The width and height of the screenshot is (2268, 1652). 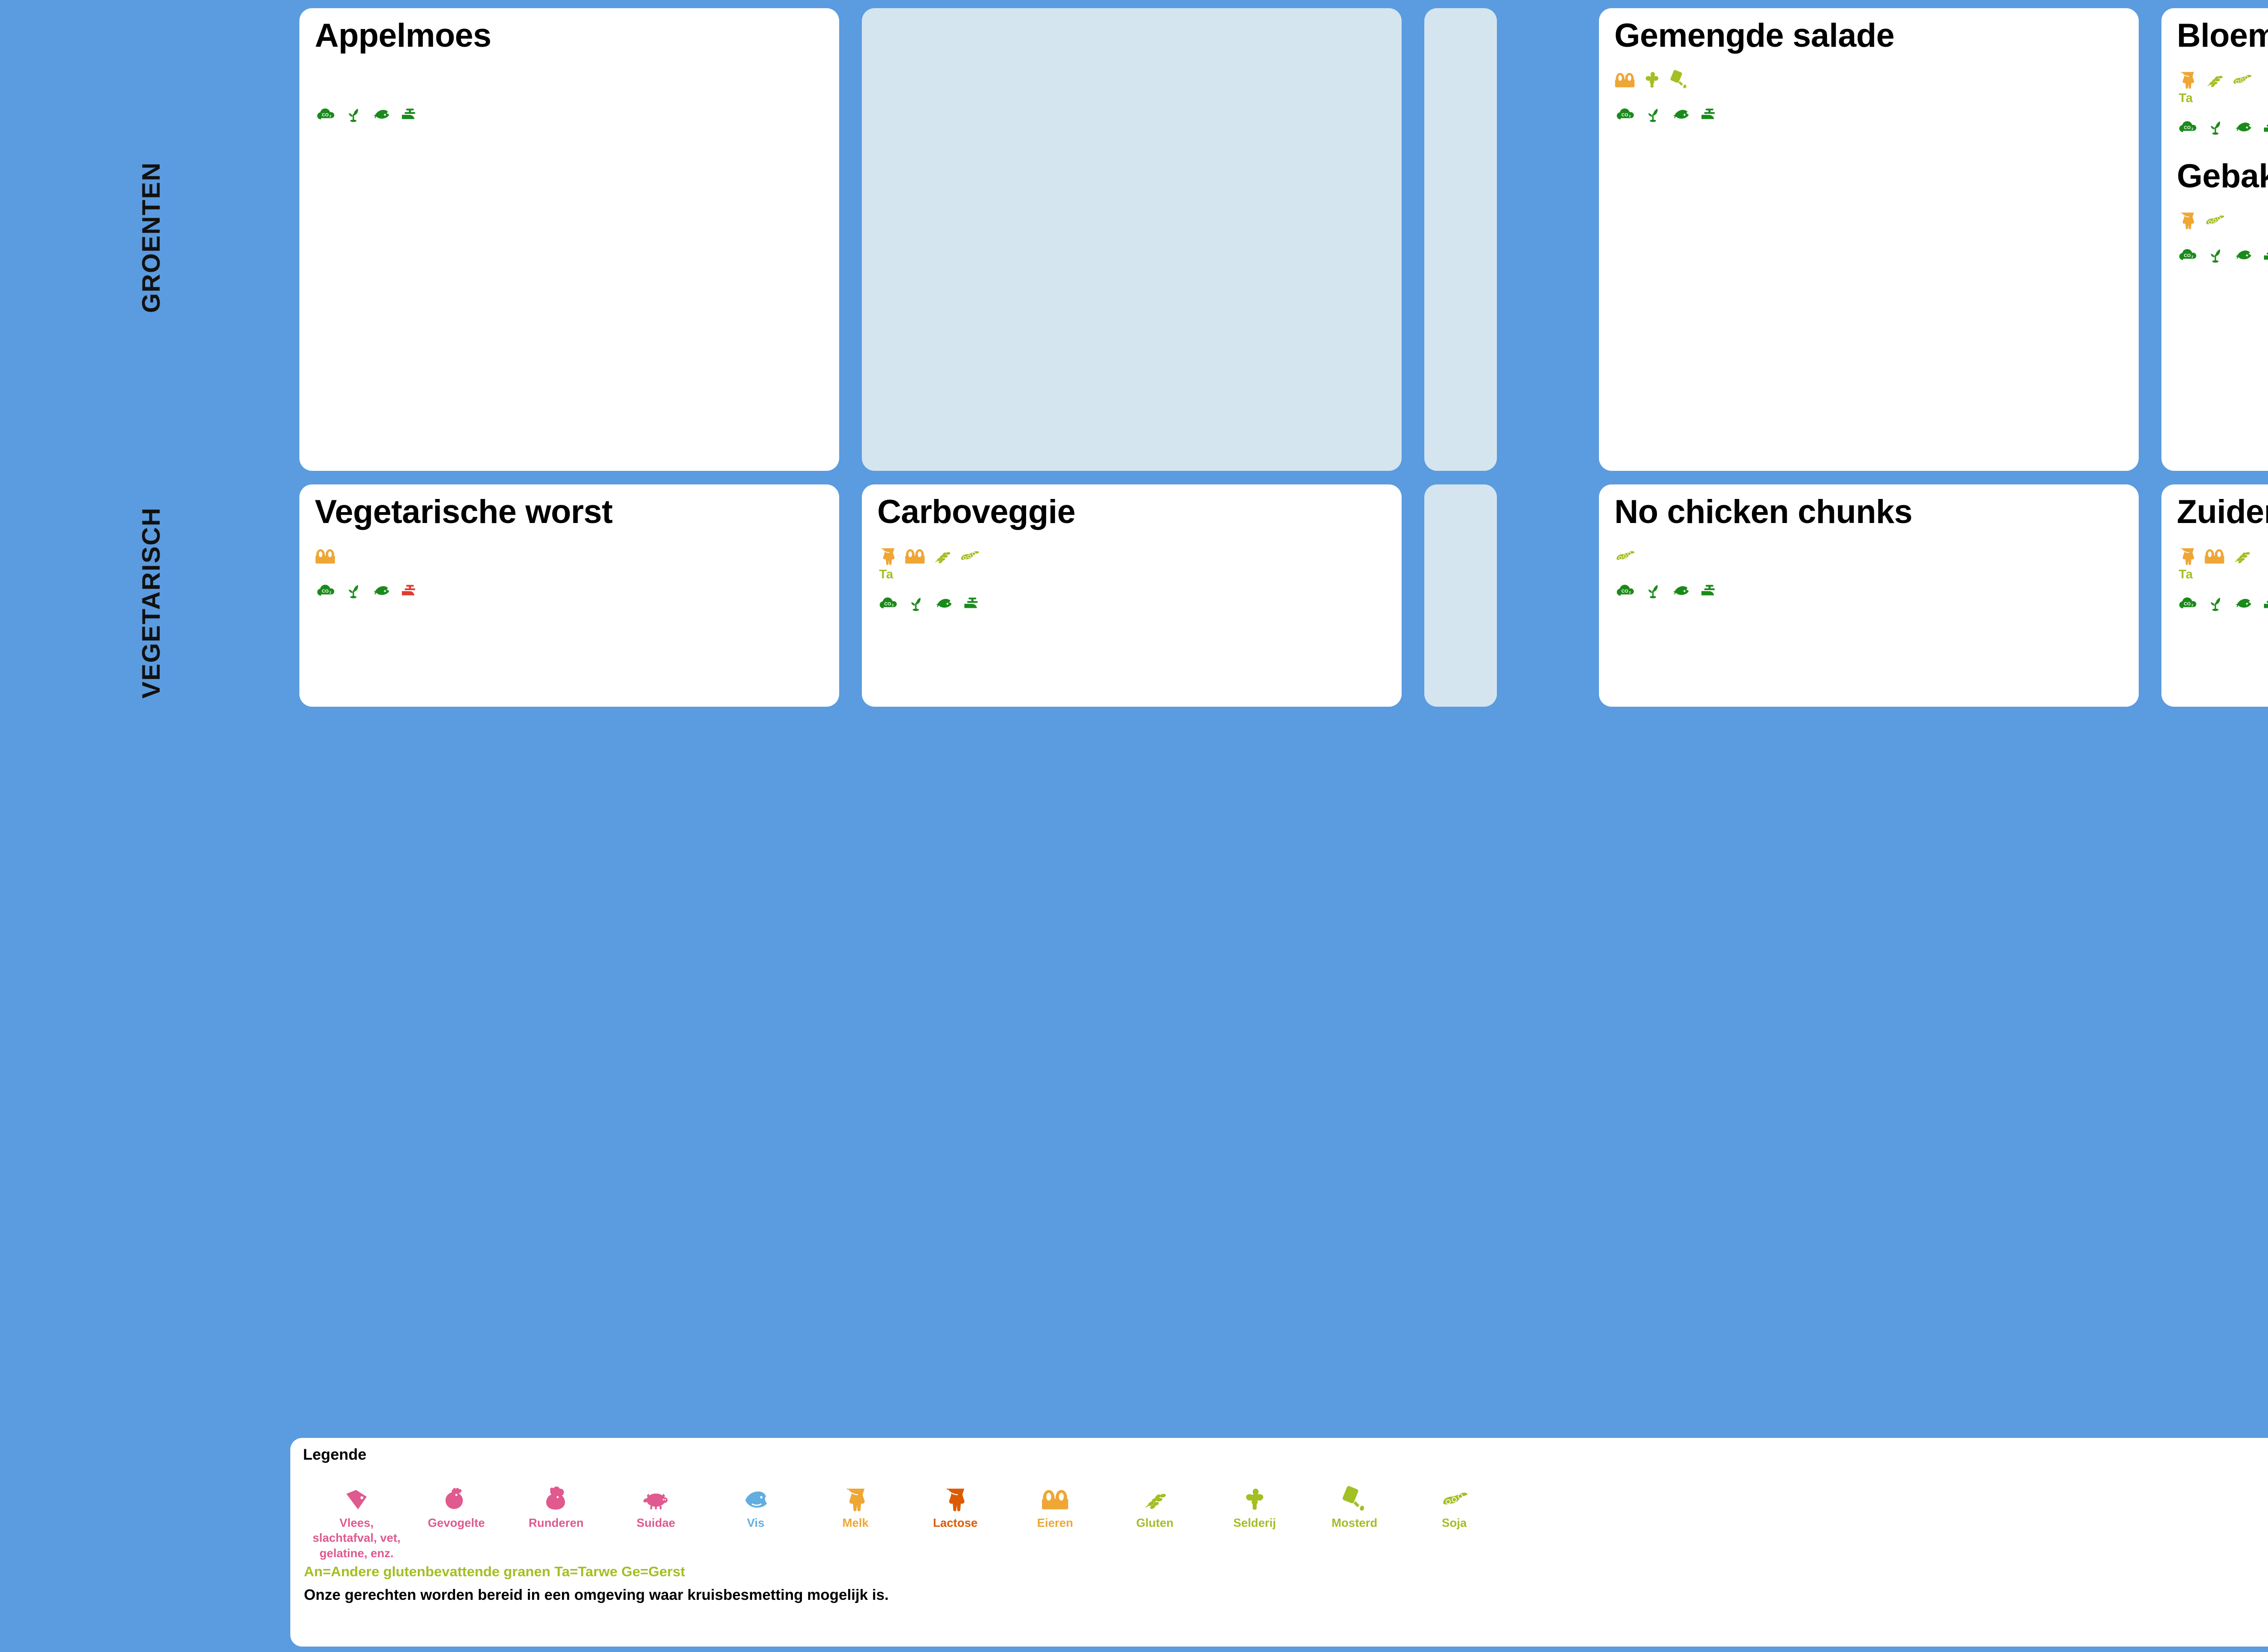 I want to click on dish-block: Bloemkool met bechamel Ta CO2, so click(x=2214, y=76).